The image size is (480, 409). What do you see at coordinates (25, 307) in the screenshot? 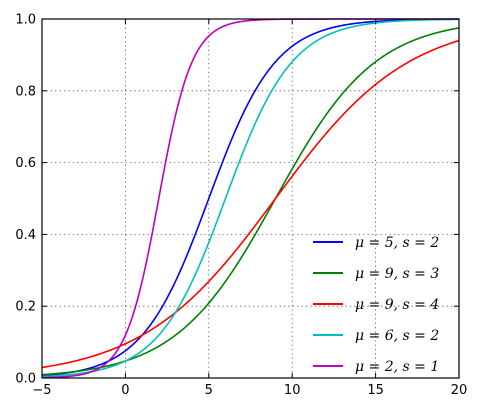
I see `y-tick-label: 0.2` at bounding box center [25, 307].